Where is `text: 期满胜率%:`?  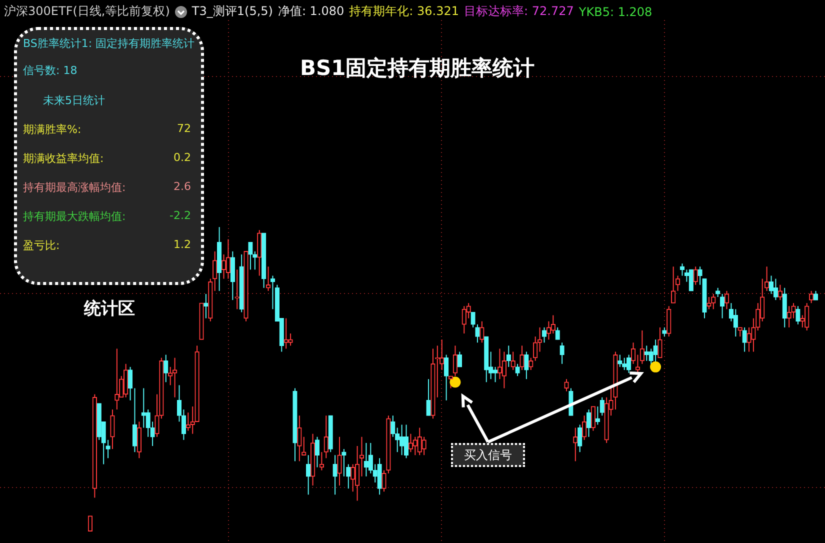 text: 期满胜率%: is located at coordinates (52, 129).